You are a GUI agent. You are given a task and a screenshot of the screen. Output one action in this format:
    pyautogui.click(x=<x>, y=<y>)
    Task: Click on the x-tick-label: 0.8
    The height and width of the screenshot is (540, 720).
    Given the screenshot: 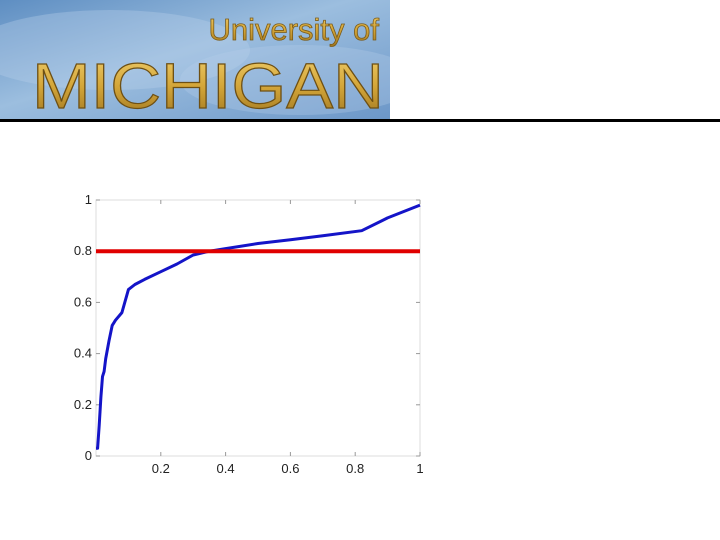 What is the action you would take?
    pyautogui.click(x=355, y=468)
    